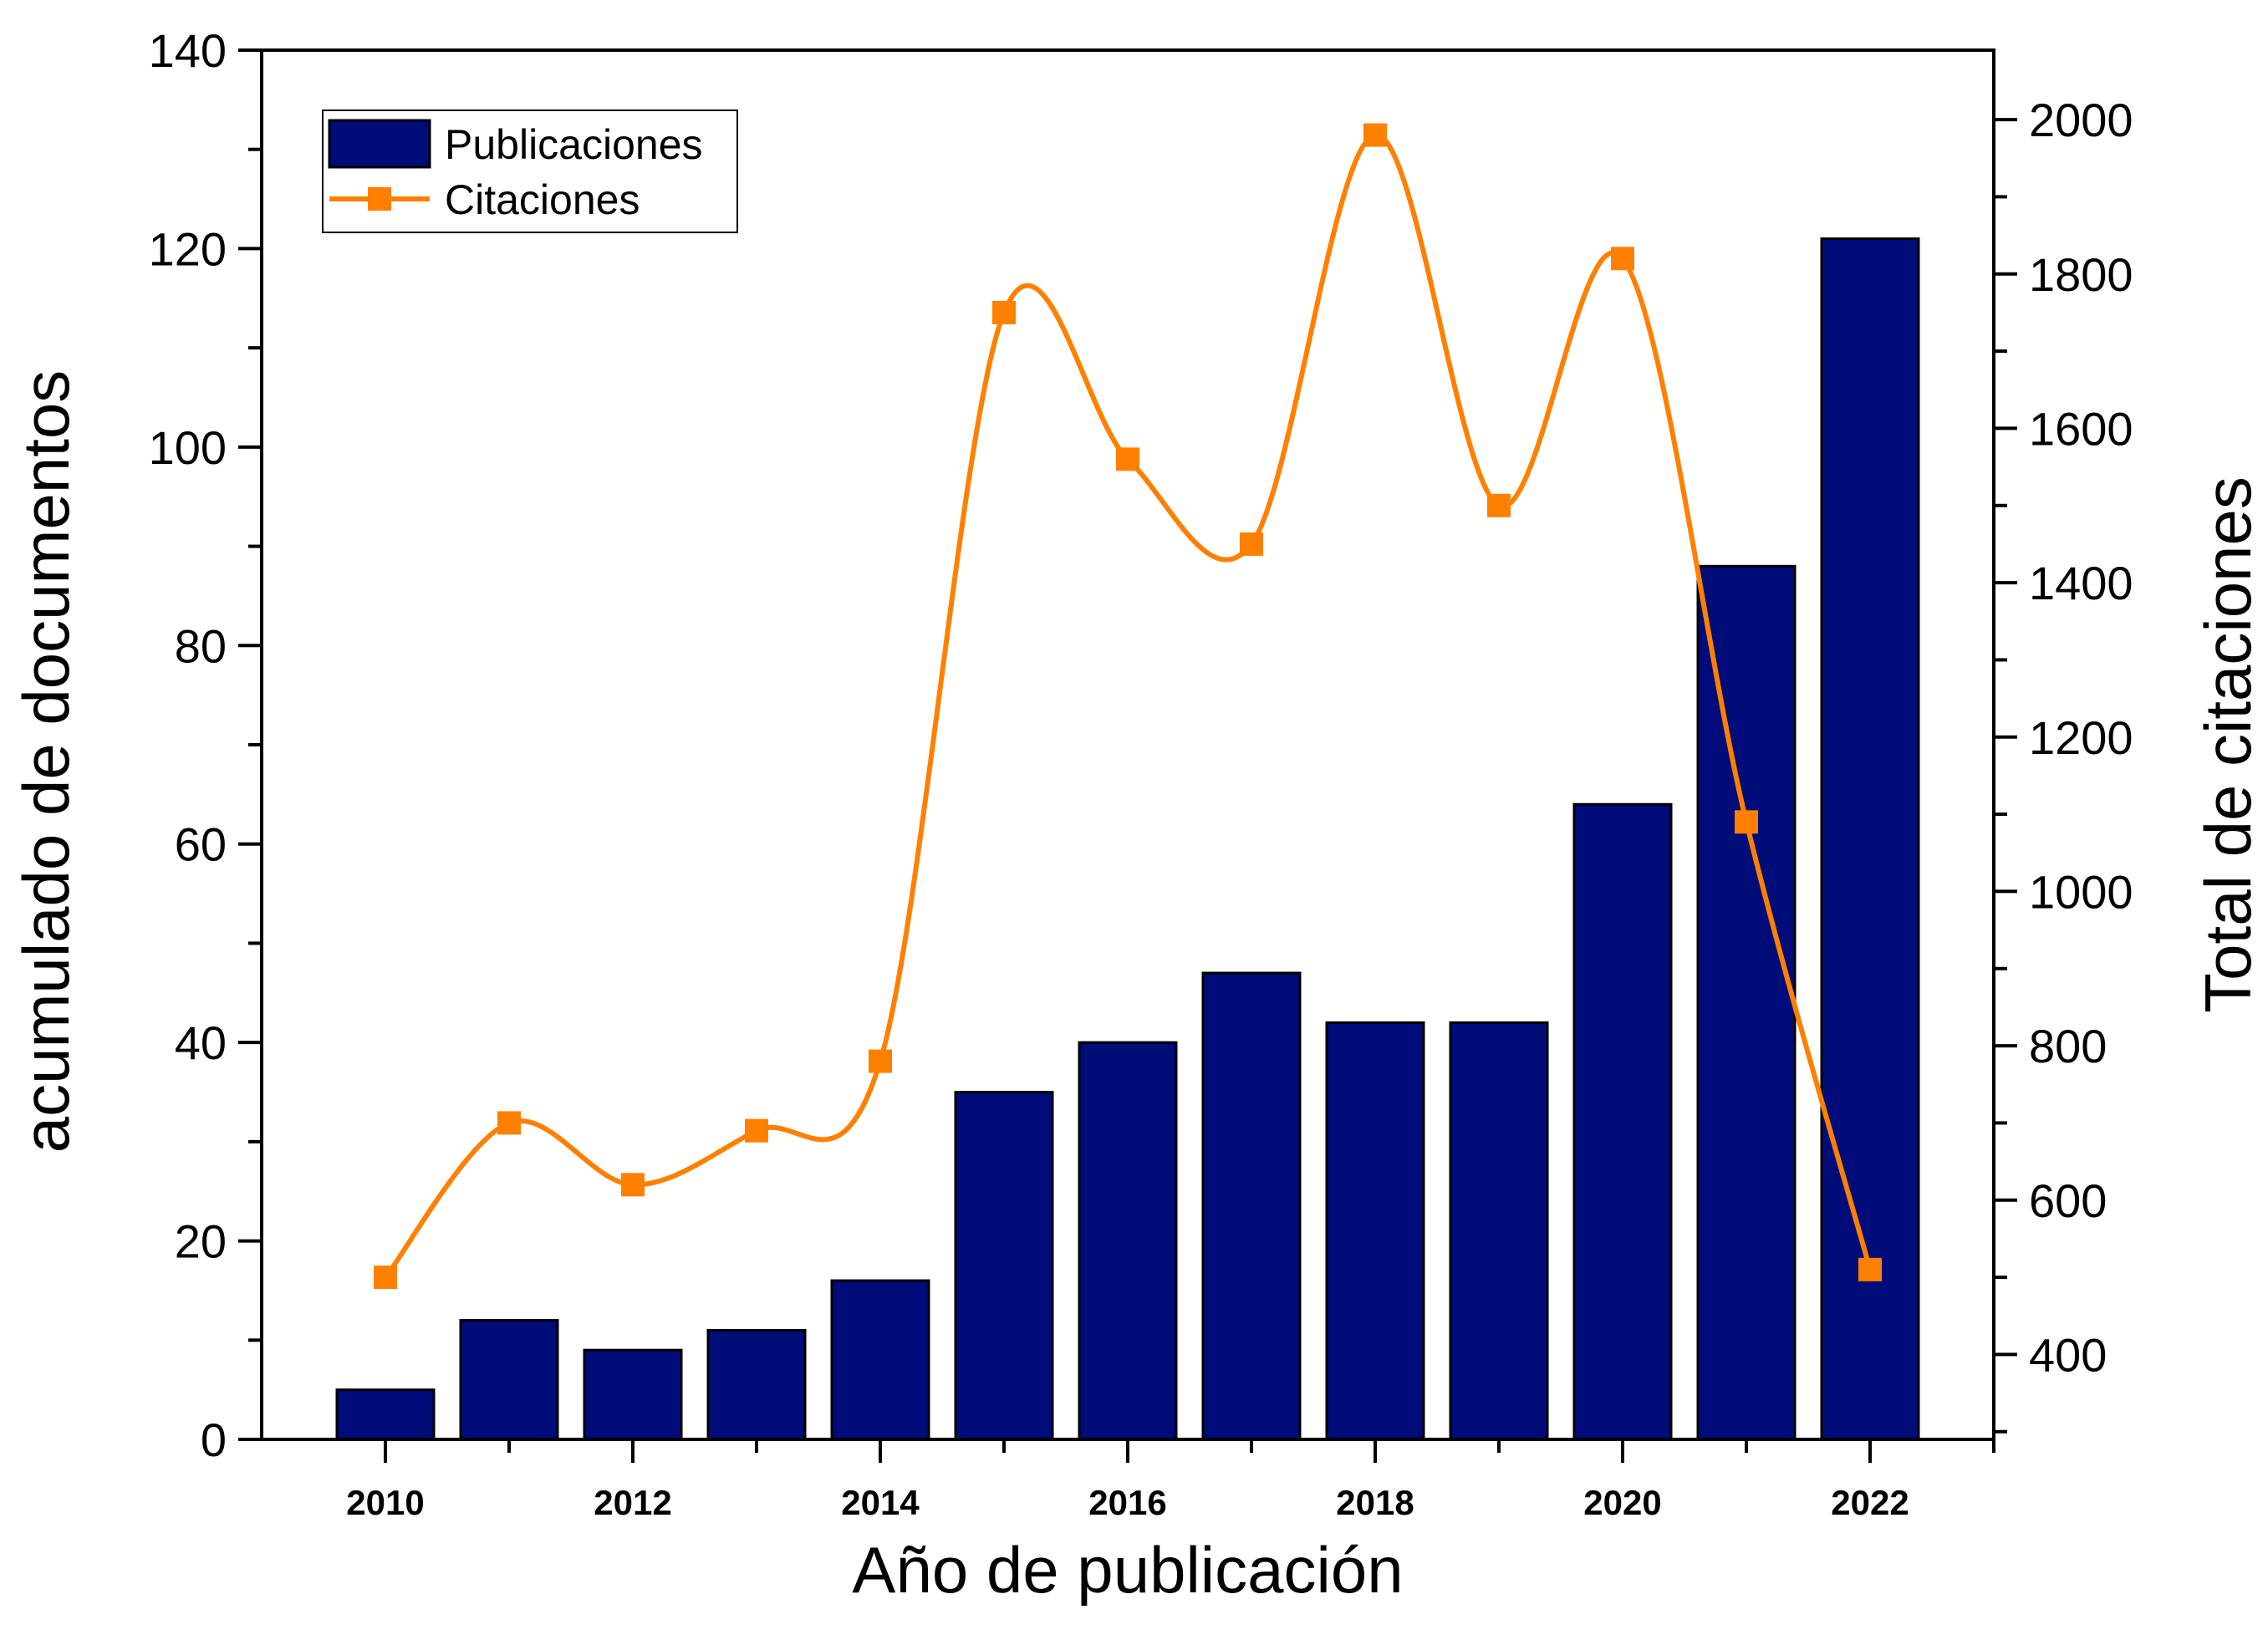 This screenshot has height=1640, width=2268. I want to click on bar-2020, so click(1622, 1121).